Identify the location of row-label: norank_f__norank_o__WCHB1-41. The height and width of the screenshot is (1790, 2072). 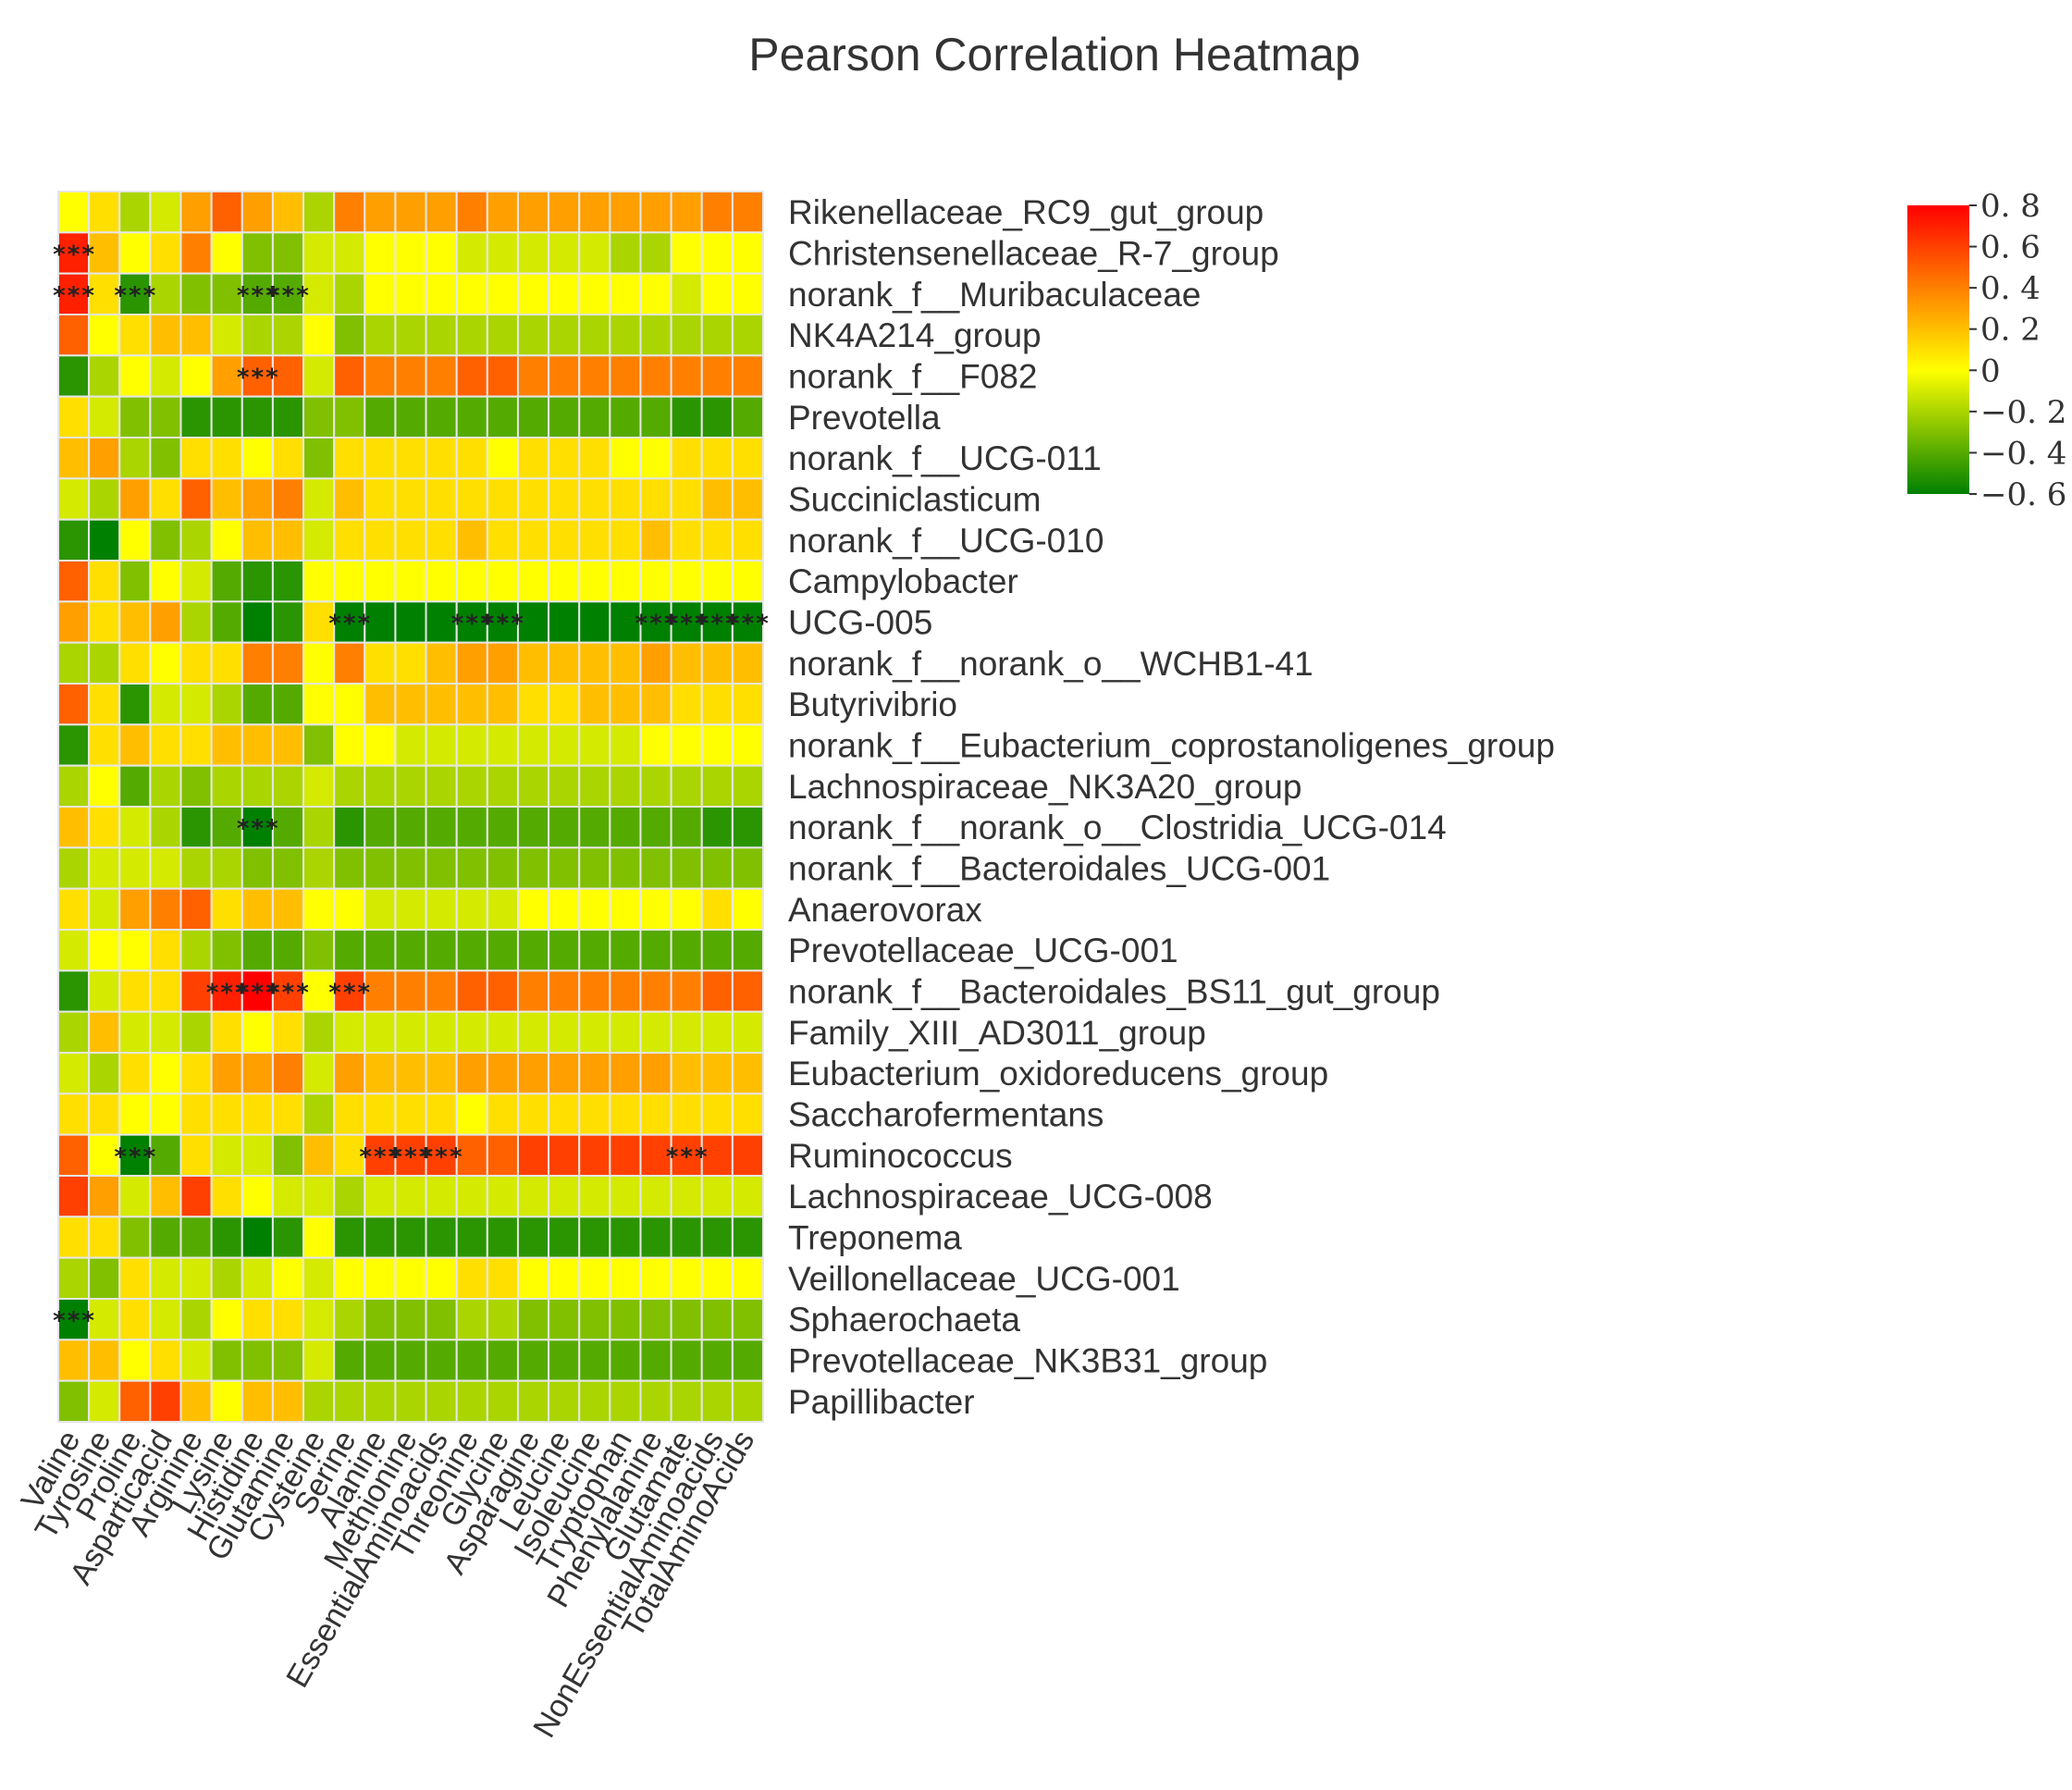
(1051, 664).